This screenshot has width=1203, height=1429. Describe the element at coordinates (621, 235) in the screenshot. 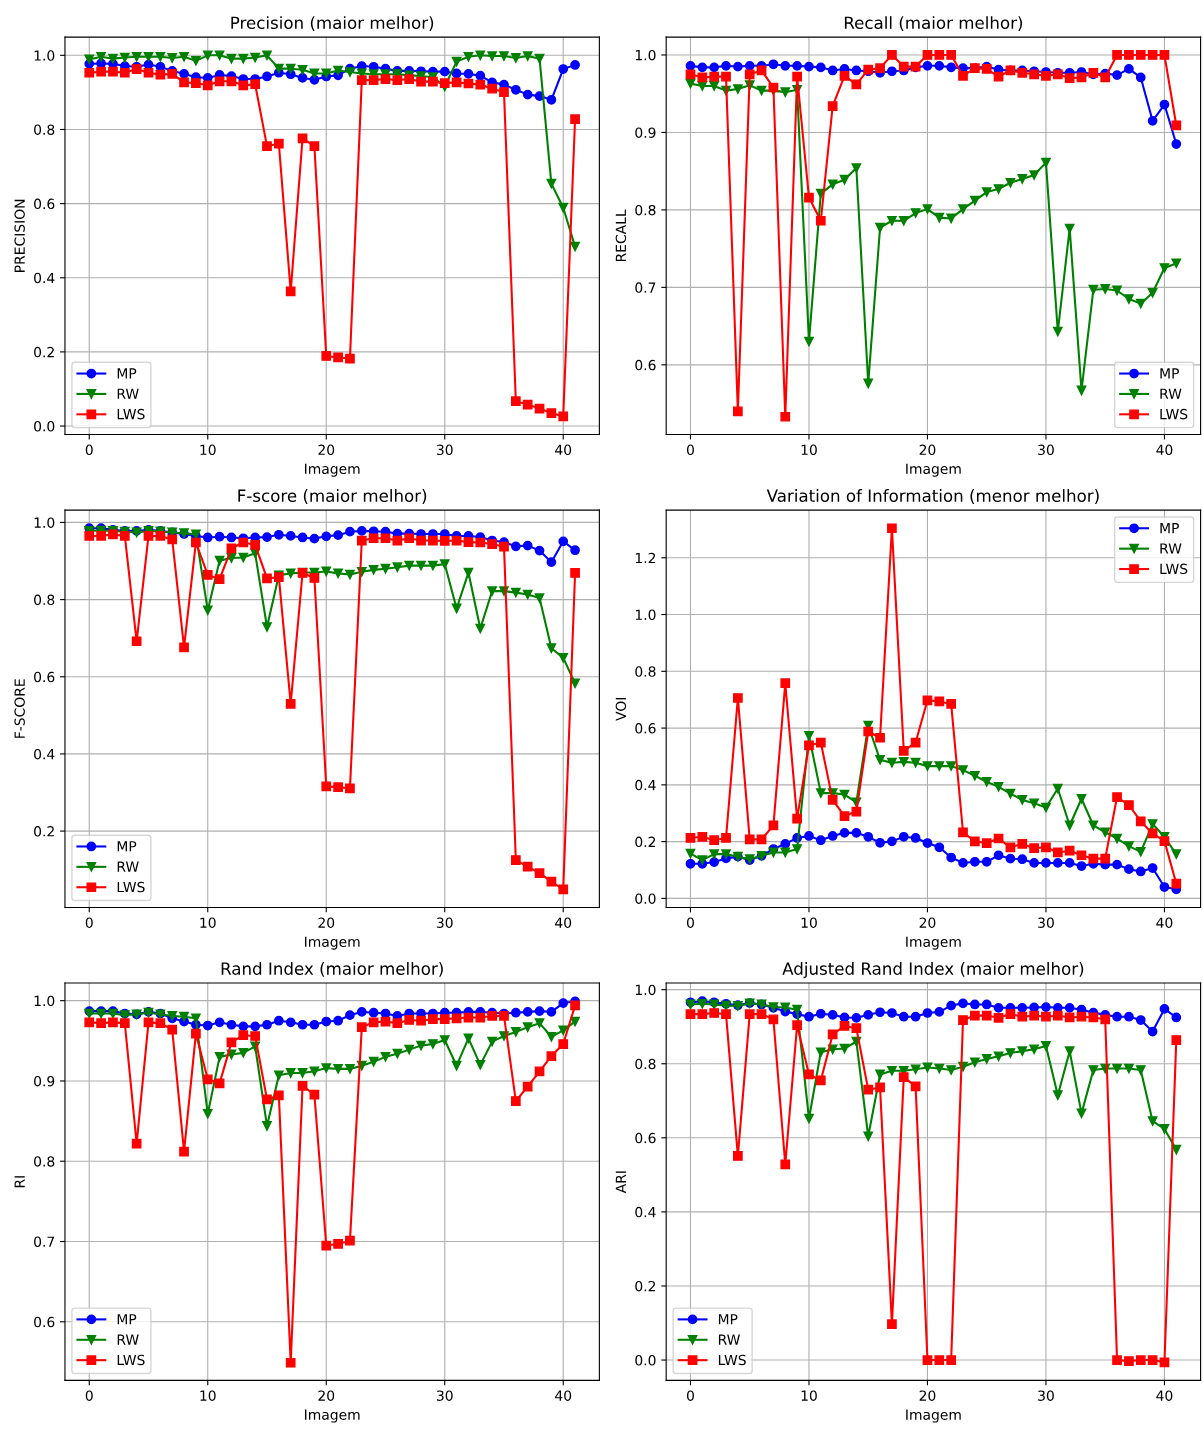

I see `y-axis-title: RECALL` at that location.